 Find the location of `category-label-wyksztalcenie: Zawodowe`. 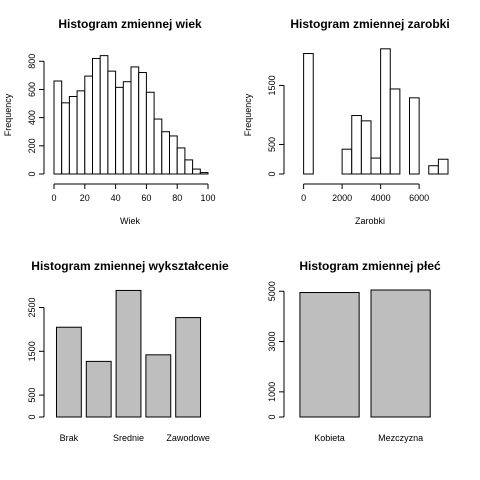

category-label-wyksztalcenie: Zawodowe is located at coordinates (188, 438).